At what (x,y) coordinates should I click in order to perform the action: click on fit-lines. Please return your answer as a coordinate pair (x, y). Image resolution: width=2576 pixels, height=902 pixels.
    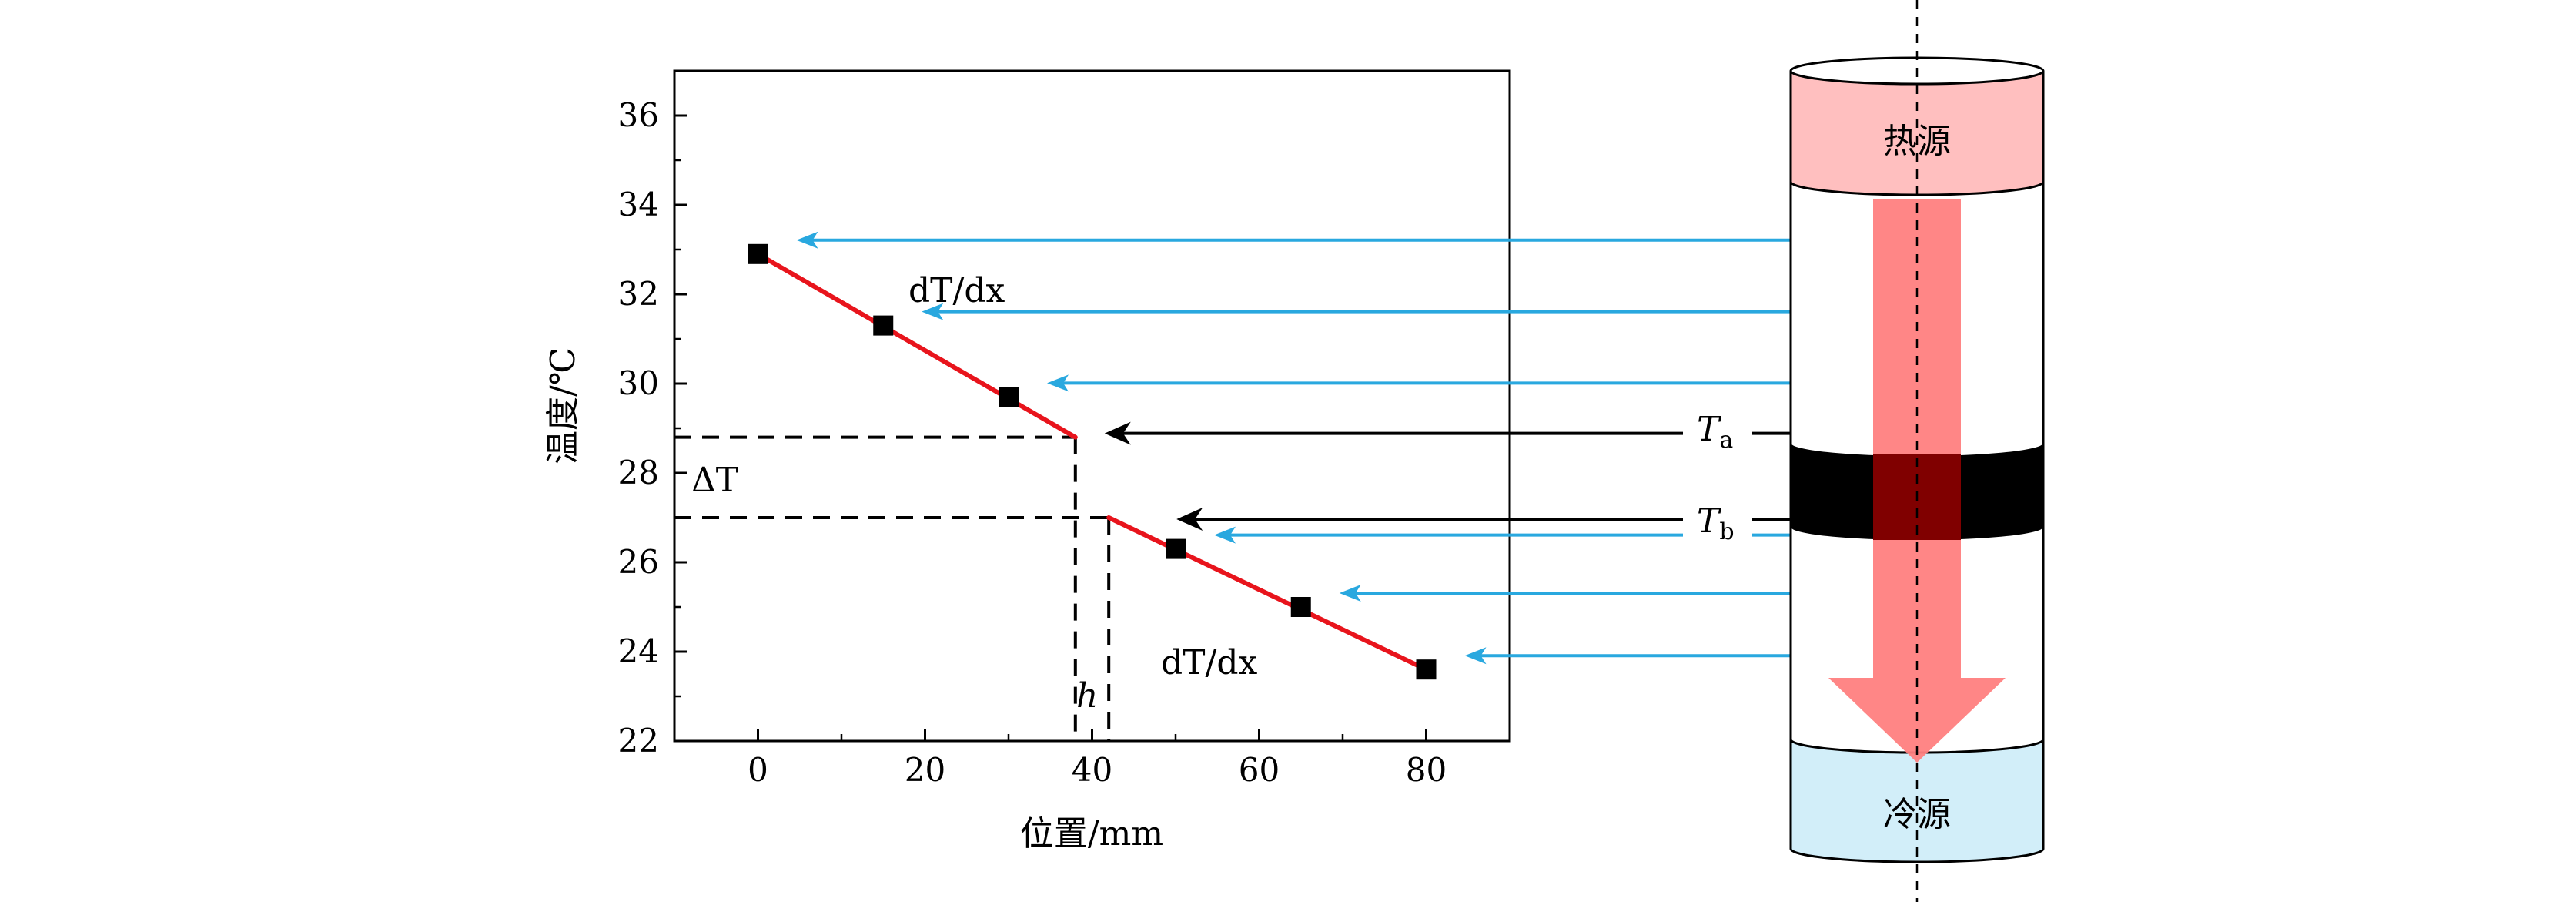
    Looking at the image, I should click on (1092, 461).